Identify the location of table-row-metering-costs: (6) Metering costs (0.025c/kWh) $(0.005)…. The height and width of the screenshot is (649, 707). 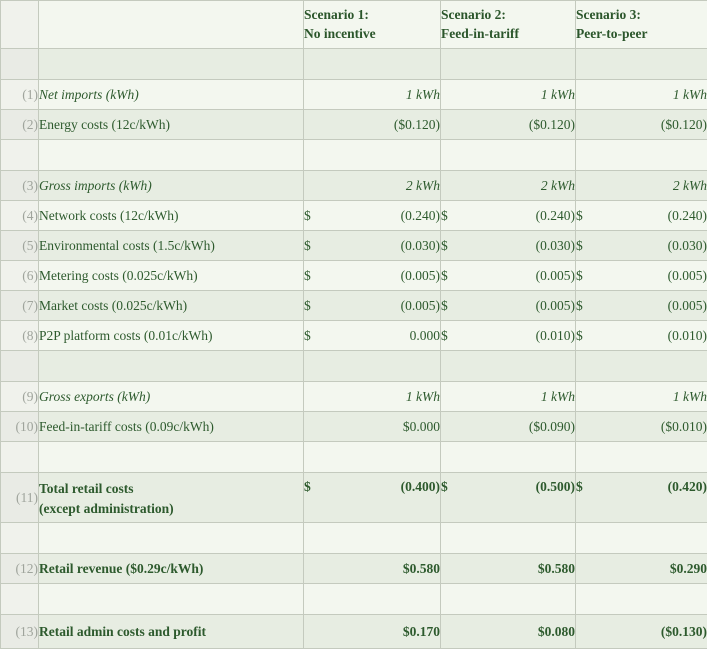
(354, 276).